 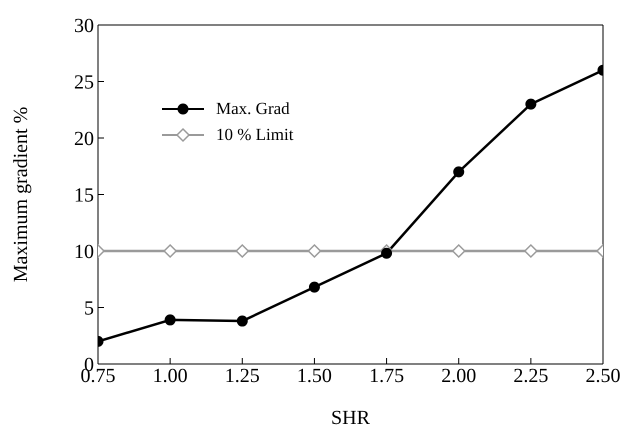 I want to click on y-tick-label: 10, so click(x=84, y=252).